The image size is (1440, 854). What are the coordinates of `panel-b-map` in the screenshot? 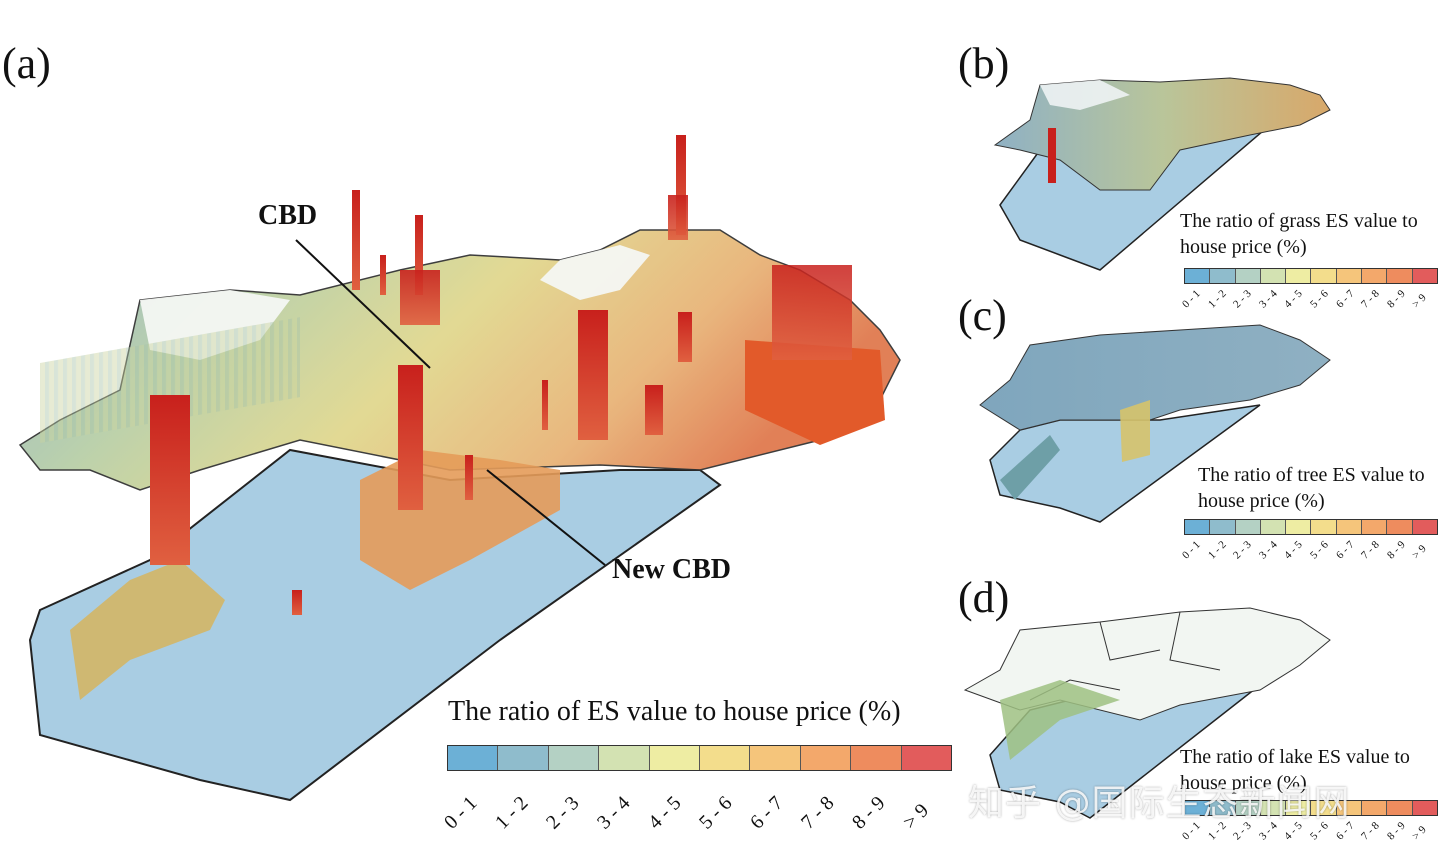 It's located at (1162, 174).